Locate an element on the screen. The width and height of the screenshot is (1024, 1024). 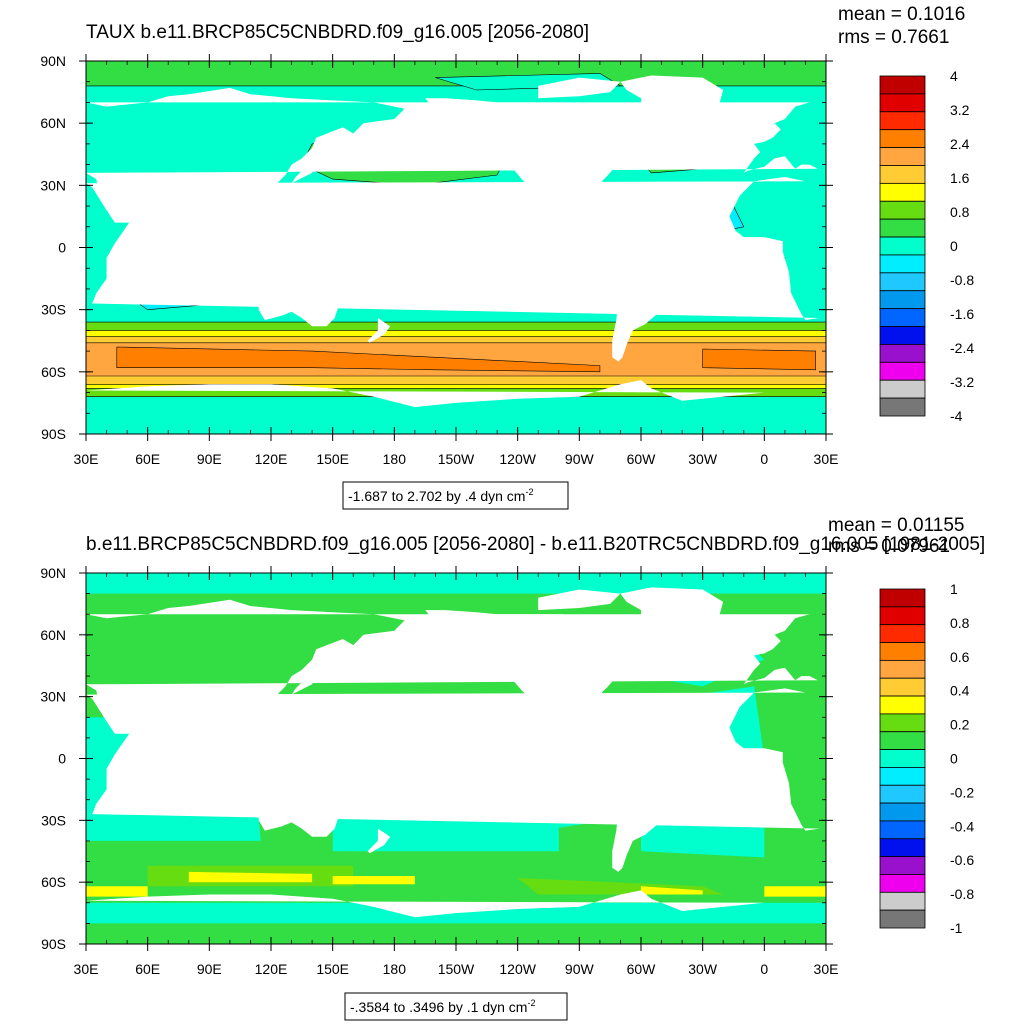
colorbar-label: 4 is located at coordinates (954, 76).